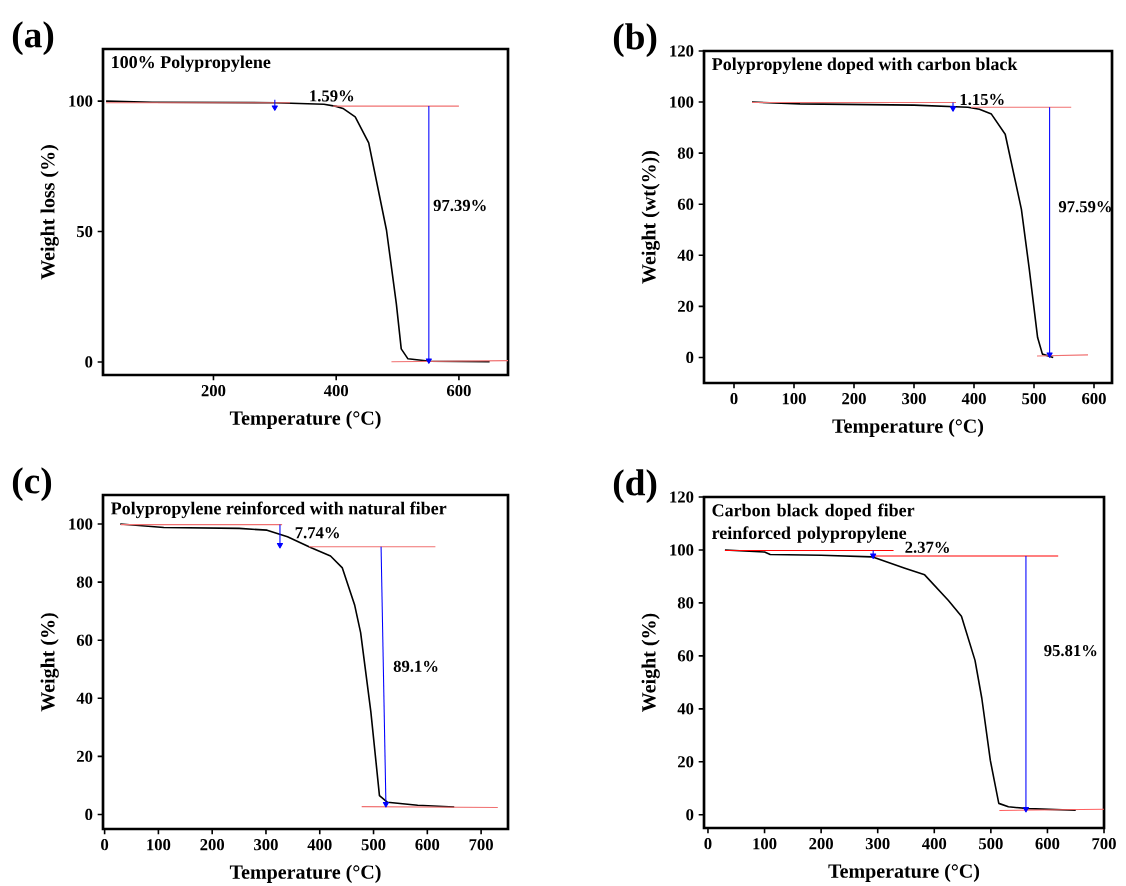 The height and width of the screenshot is (886, 1126). I want to click on annotation: 1.15%, so click(982, 99).